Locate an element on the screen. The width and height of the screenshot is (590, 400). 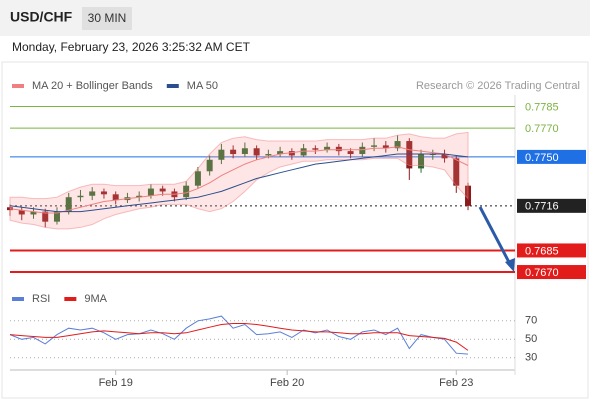
datetime: Monday, February 23, 2026 3:25:32 AM CET is located at coordinates (131, 47).